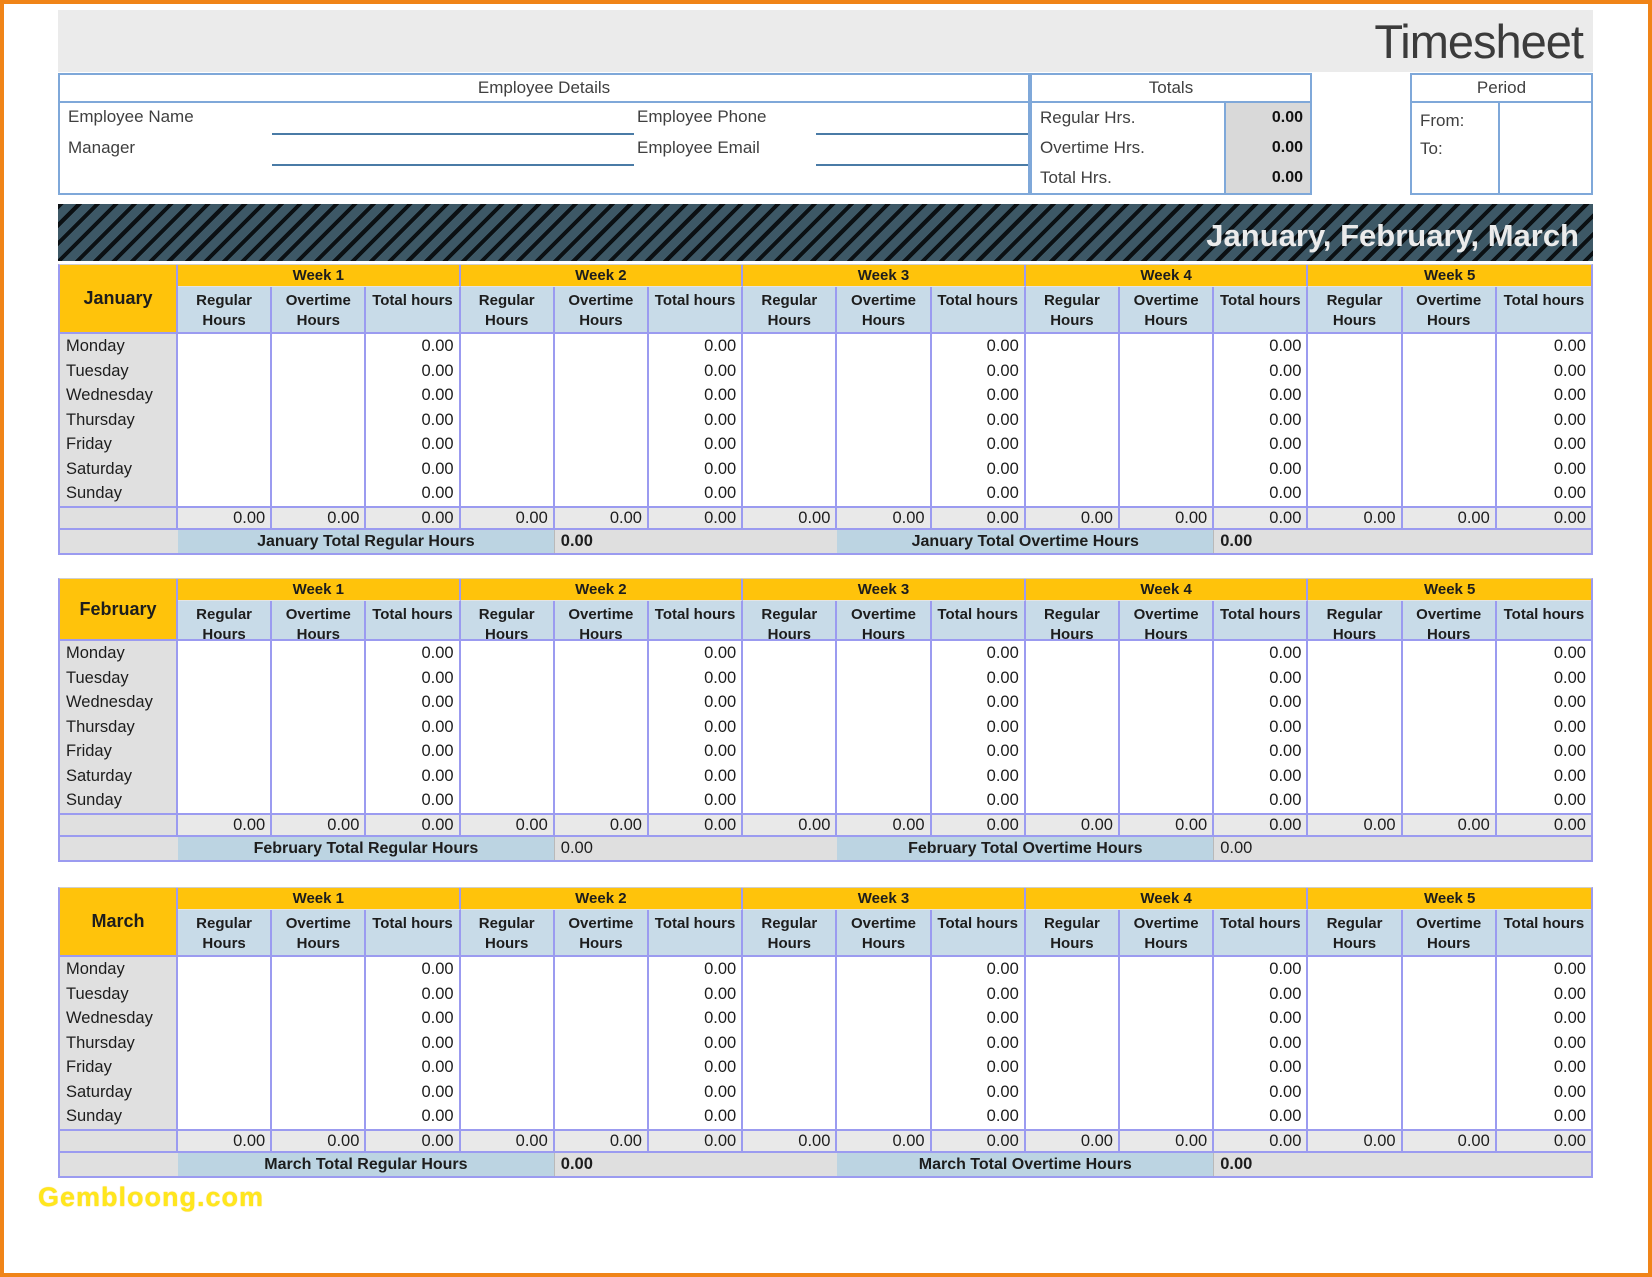 The height and width of the screenshot is (1277, 1652). I want to click on employee-email-field, so click(922, 165).